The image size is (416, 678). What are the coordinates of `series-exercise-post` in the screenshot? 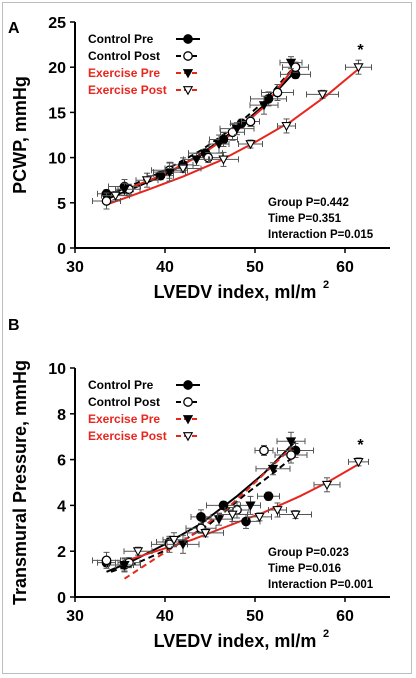 It's located at (246, 507).